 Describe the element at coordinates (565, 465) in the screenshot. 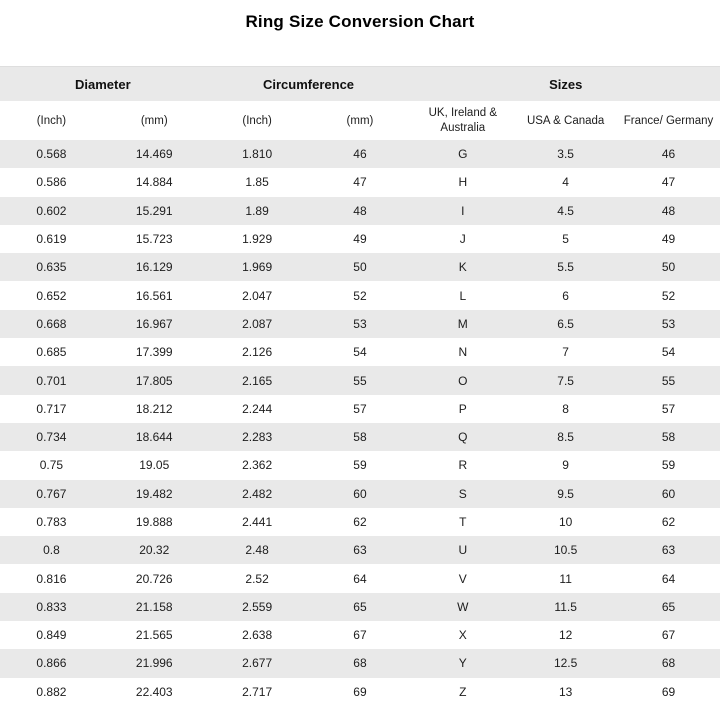

I see `table-cell: 9` at that location.